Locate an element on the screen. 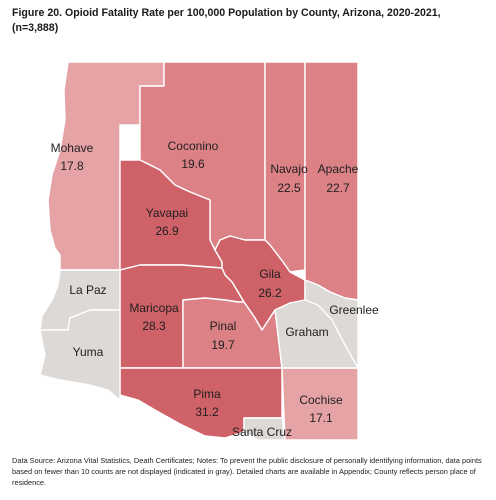 The width and height of the screenshot is (496, 500). label-pinal-name: Pinal is located at coordinates (223, 326).